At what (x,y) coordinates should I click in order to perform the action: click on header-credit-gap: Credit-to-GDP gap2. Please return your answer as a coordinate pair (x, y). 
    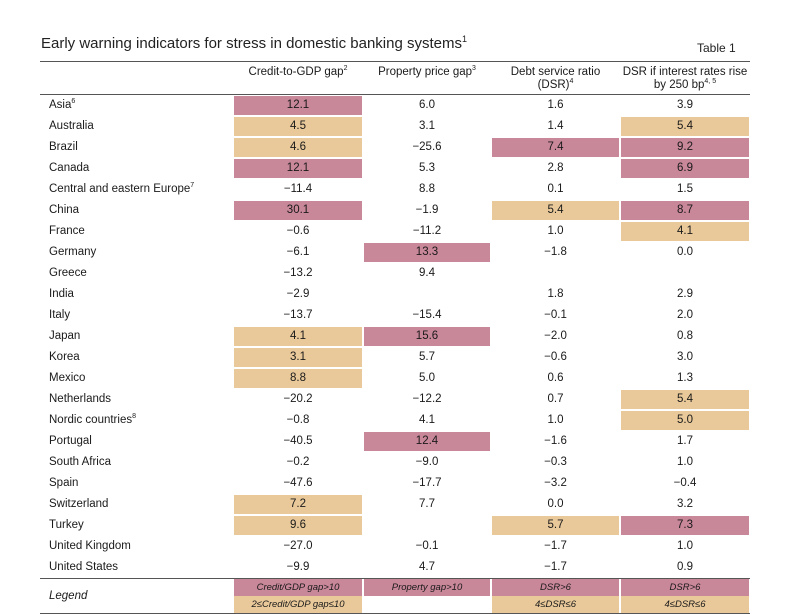
    Looking at the image, I should click on (298, 78).